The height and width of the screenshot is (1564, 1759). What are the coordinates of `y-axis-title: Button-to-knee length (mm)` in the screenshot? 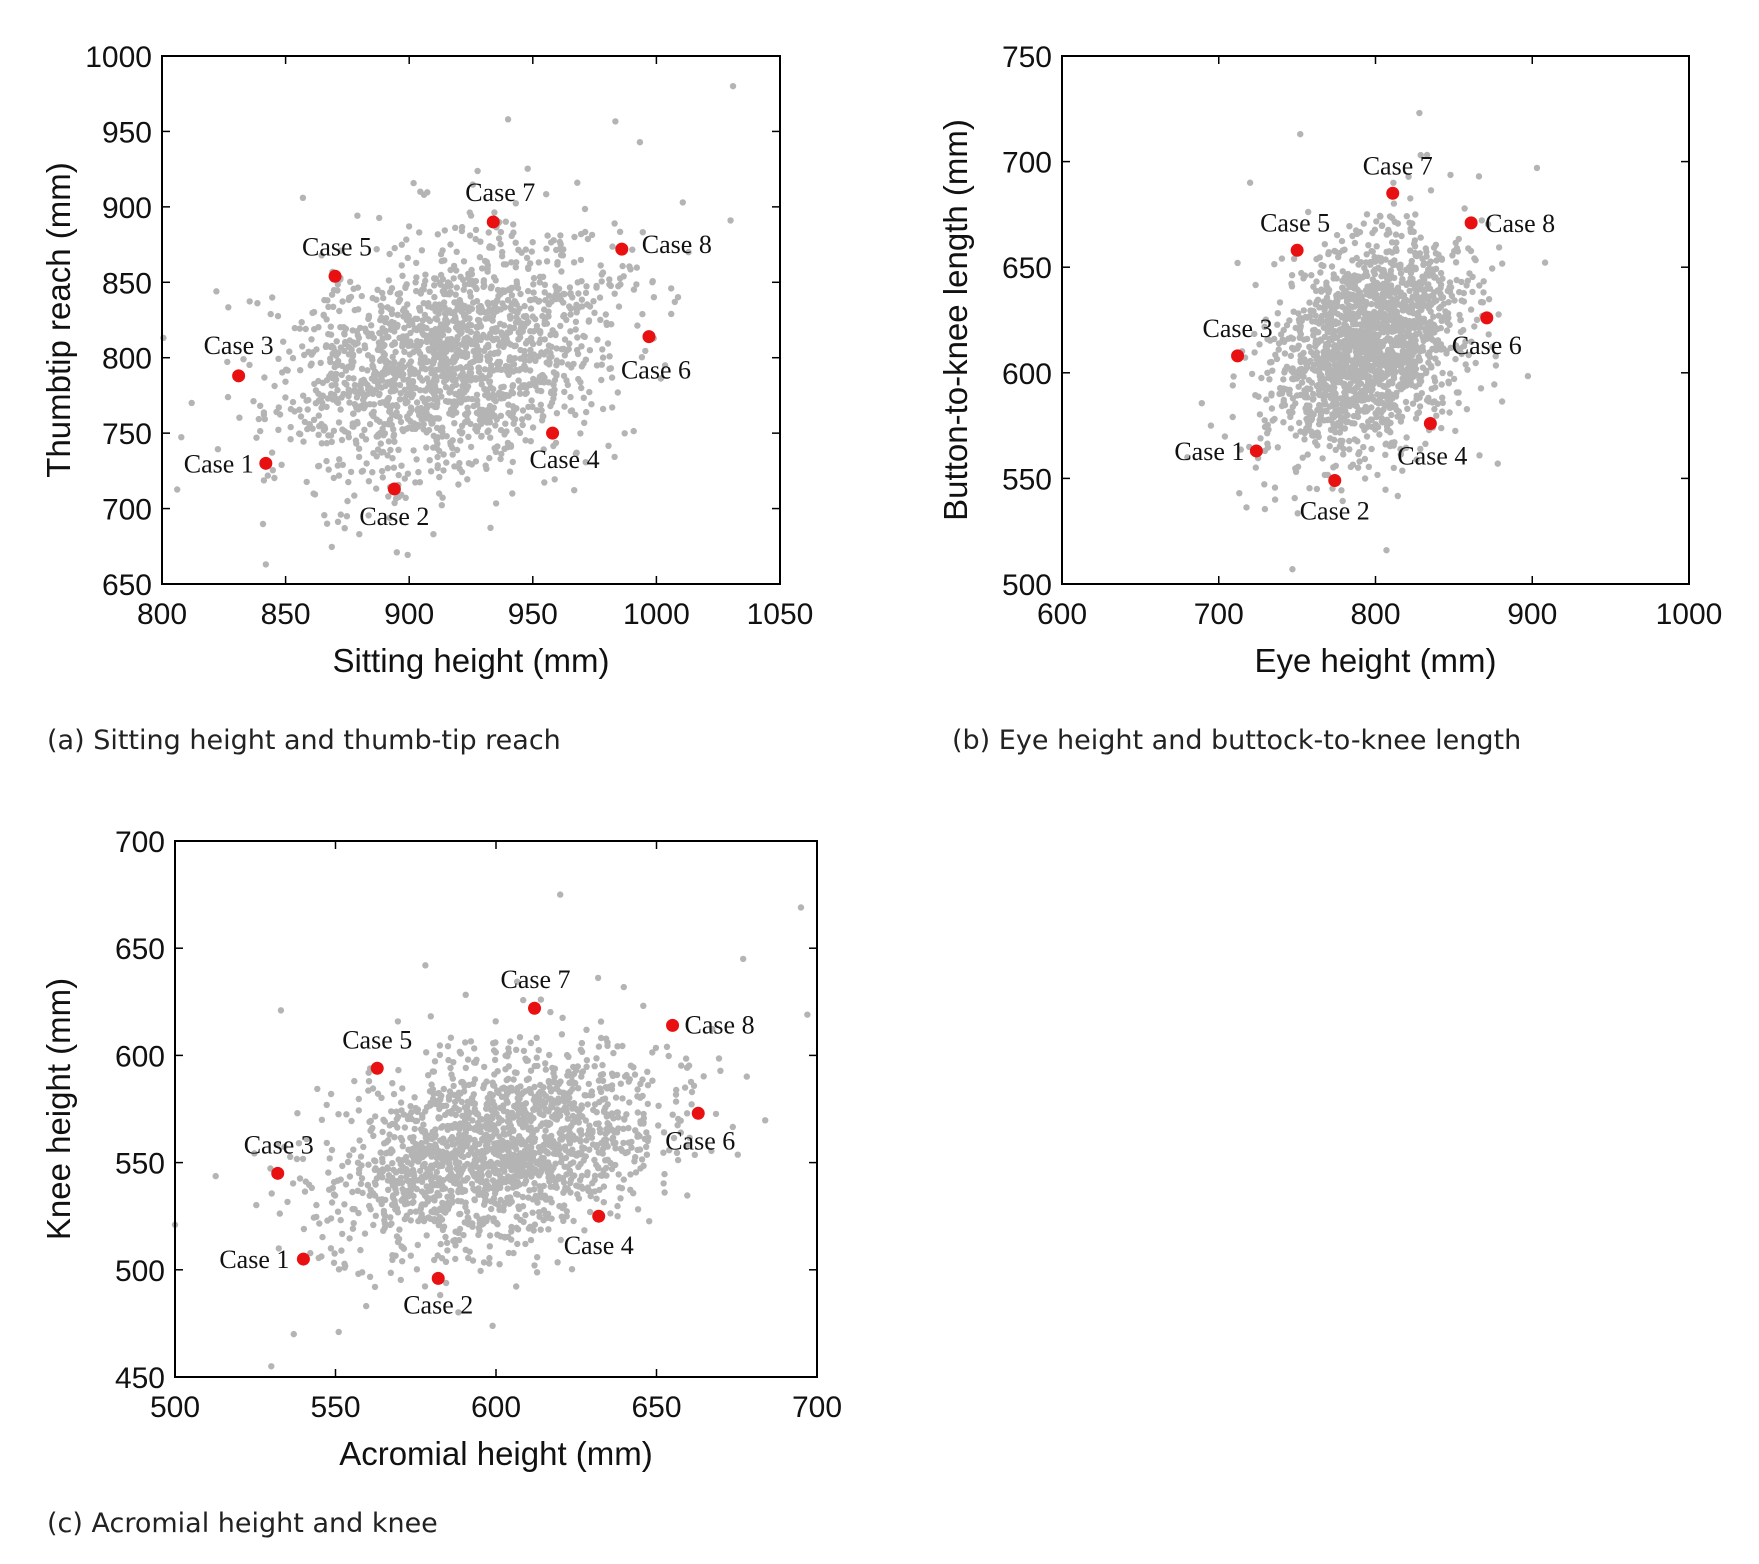 It's located at (955, 320).